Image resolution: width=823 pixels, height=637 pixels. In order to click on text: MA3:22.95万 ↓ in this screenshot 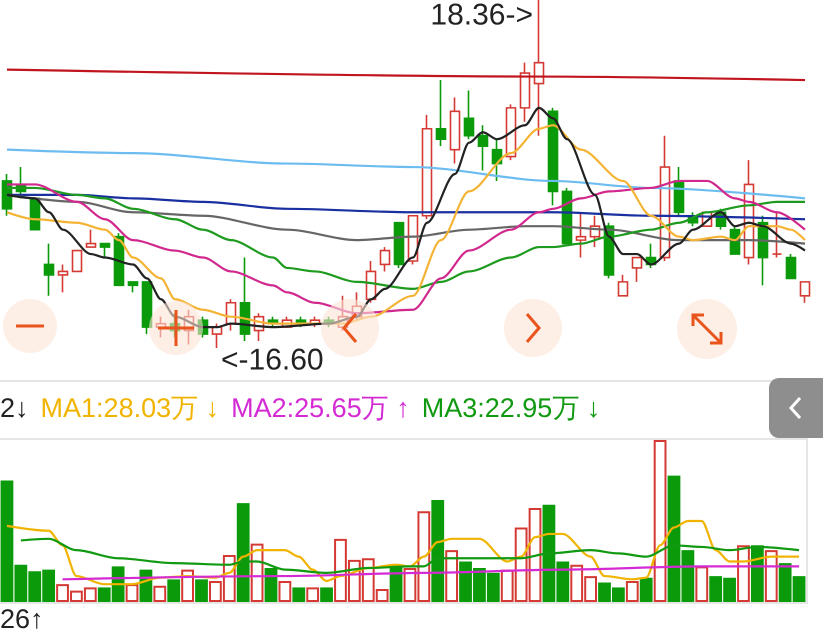, I will do `click(511, 408)`.